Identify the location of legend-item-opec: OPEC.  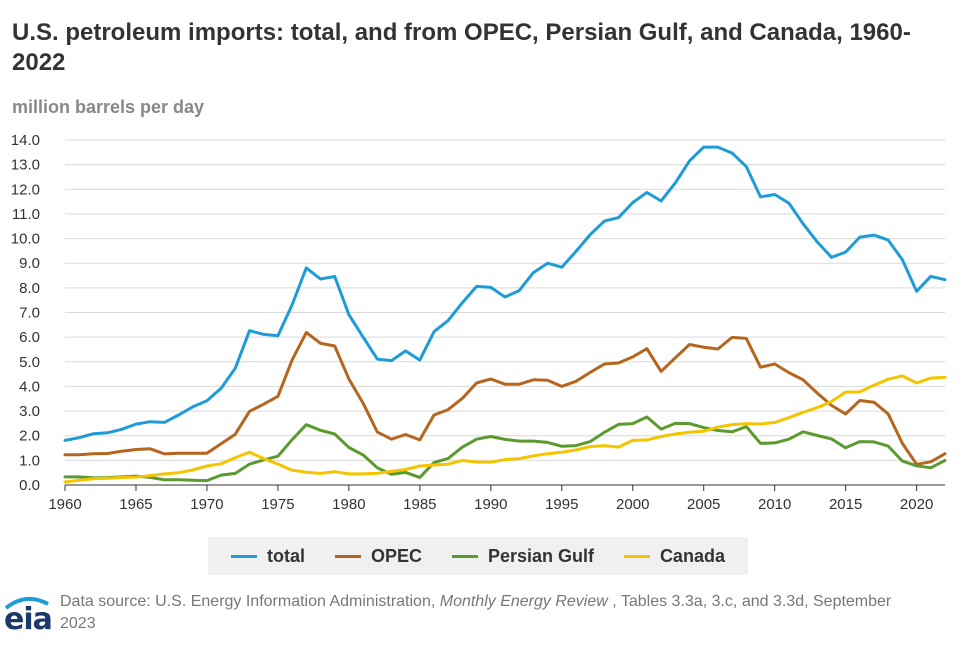
(378, 556).